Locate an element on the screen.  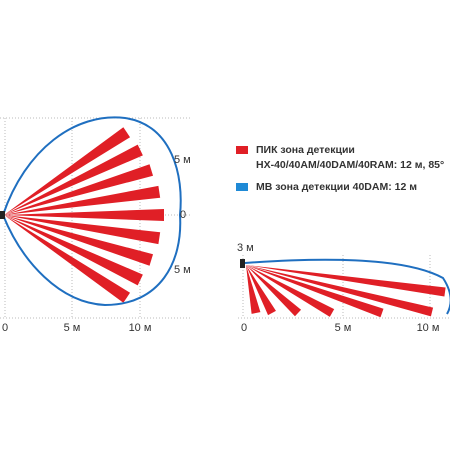
pir-beams-top is located at coordinates (84, 215).